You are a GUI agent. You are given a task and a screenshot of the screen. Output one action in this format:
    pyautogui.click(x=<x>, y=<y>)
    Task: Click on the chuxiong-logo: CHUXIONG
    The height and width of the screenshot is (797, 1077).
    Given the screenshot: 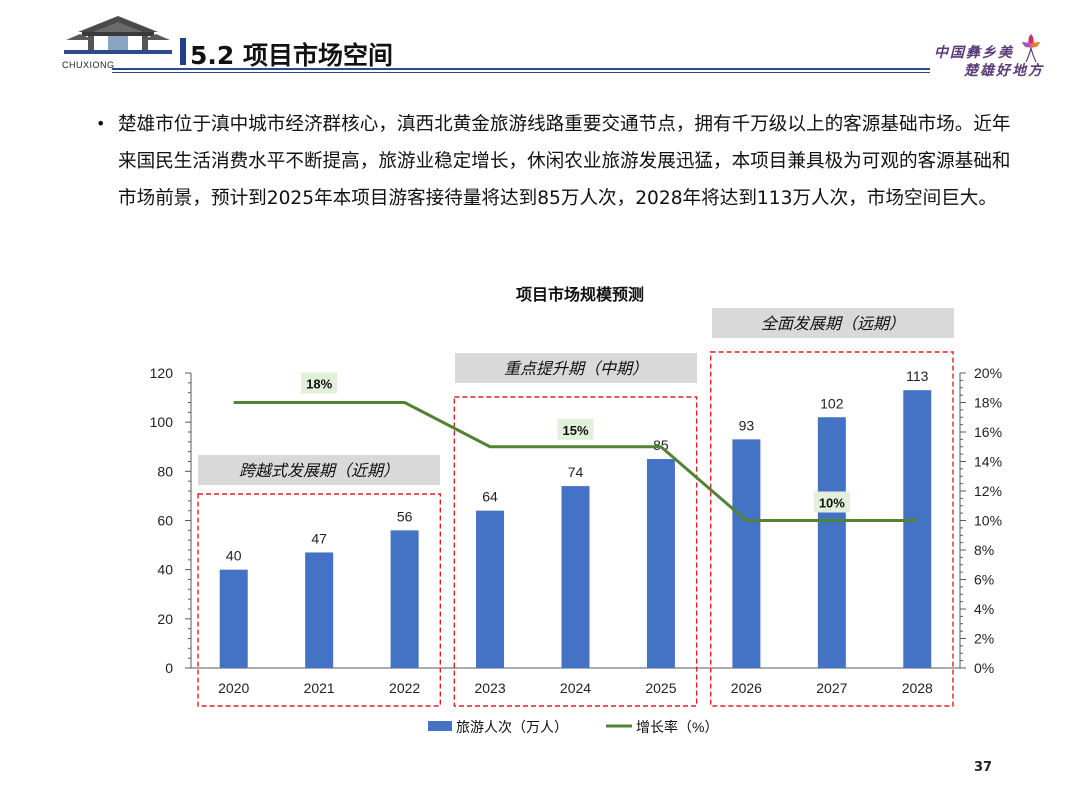 What is the action you would take?
    pyautogui.click(x=118, y=41)
    